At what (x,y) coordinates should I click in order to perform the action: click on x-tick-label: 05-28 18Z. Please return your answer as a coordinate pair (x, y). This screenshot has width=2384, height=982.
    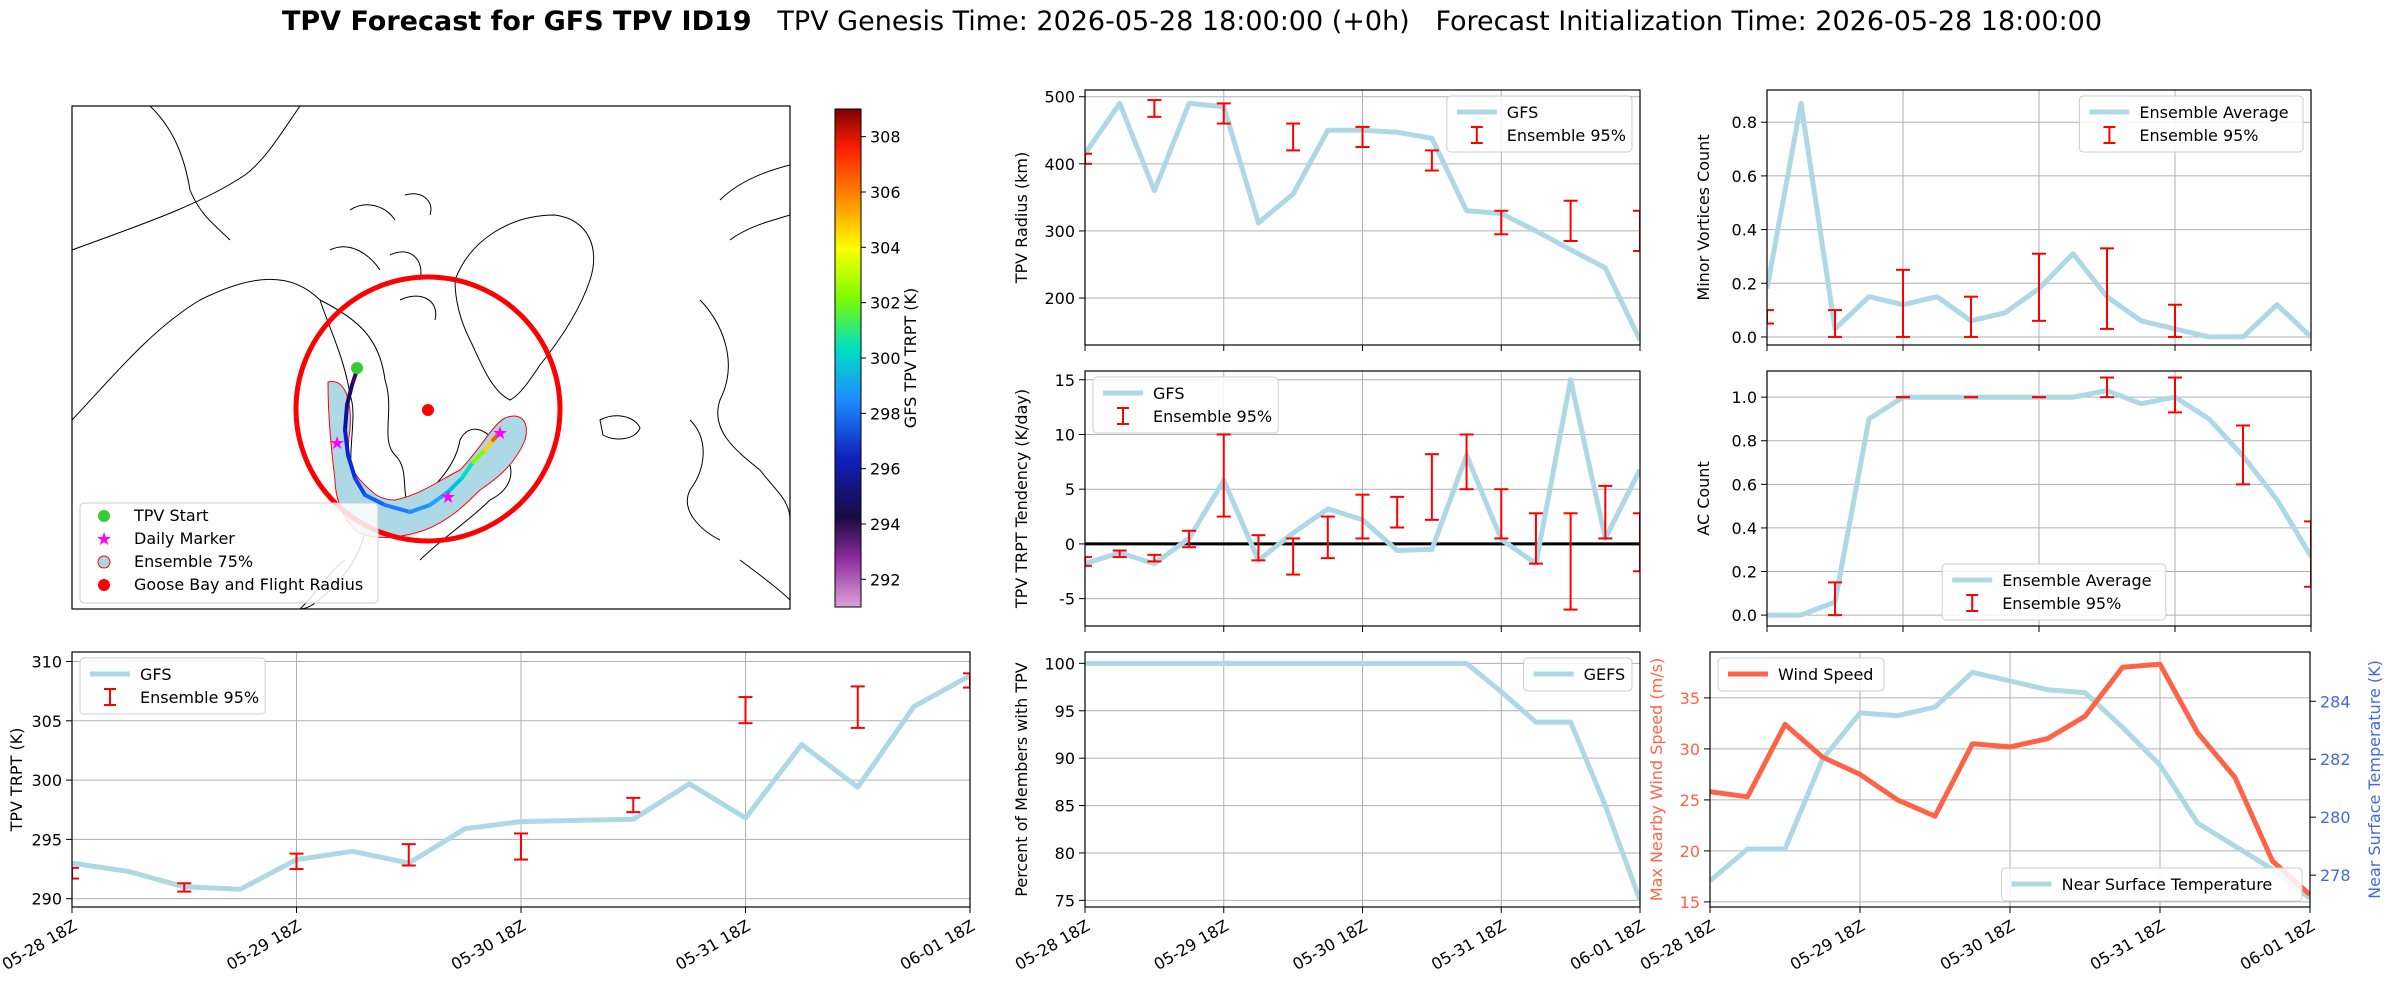
    Looking at the image, I should click on (40, 945).